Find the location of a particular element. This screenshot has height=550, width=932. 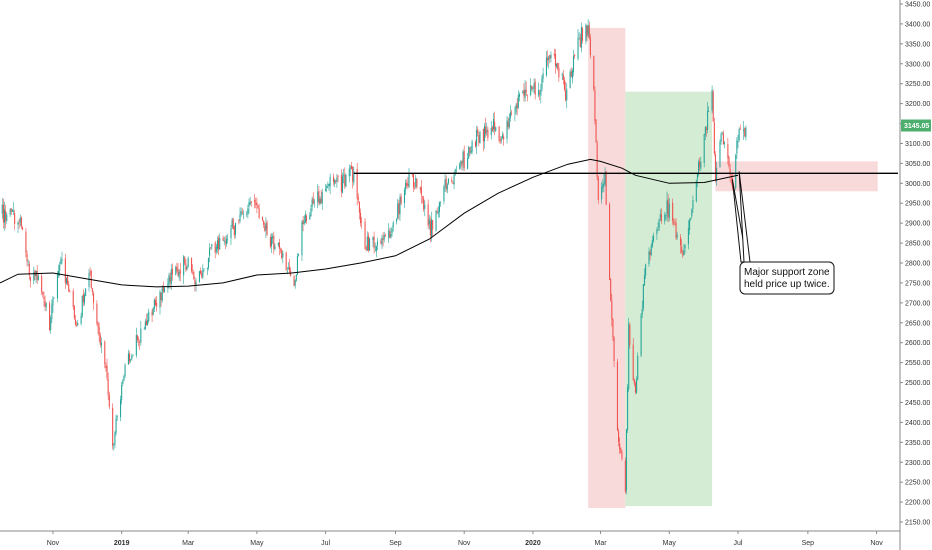

y-tick-label: 2600.00 is located at coordinates (917, 343).